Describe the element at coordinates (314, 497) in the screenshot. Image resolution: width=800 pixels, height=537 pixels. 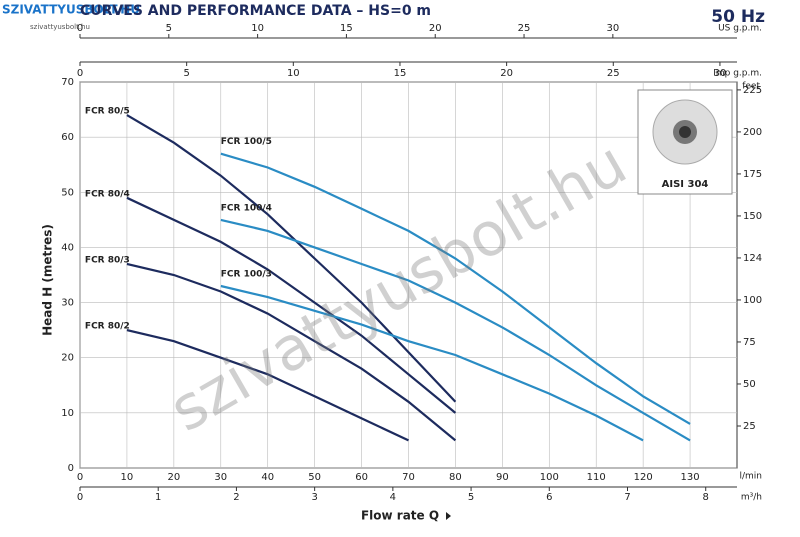
I see `secondary-tick-label: 3` at that location.